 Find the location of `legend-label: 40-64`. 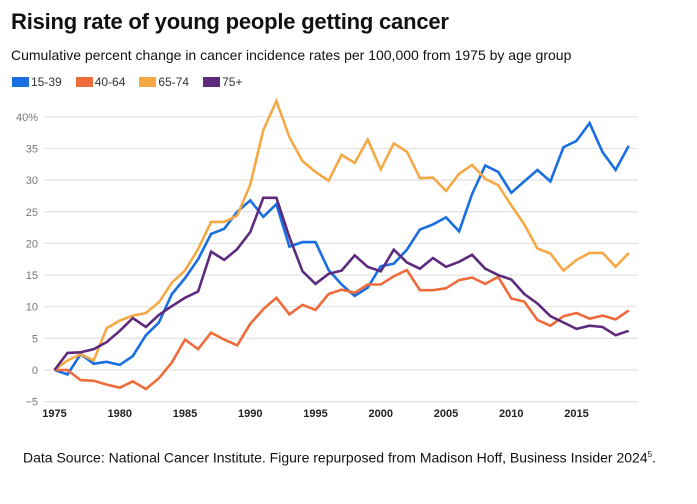

legend-label: 40-64 is located at coordinates (110, 82).